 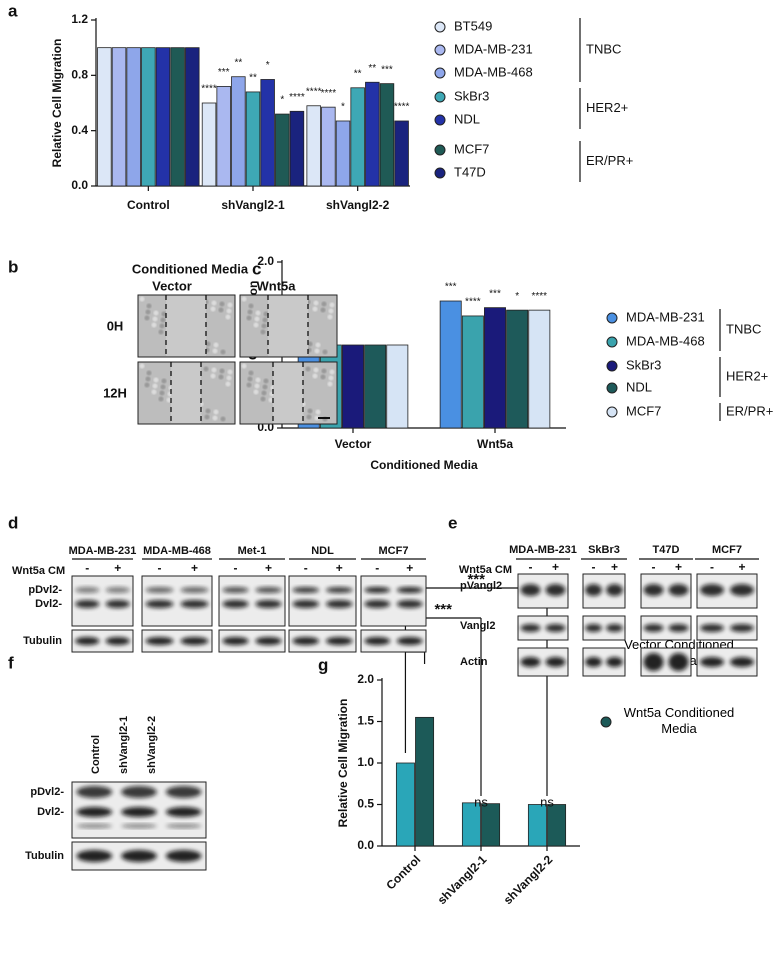 What do you see at coordinates (712, 567) in the screenshot?
I see `minus: -` at bounding box center [712, 567].